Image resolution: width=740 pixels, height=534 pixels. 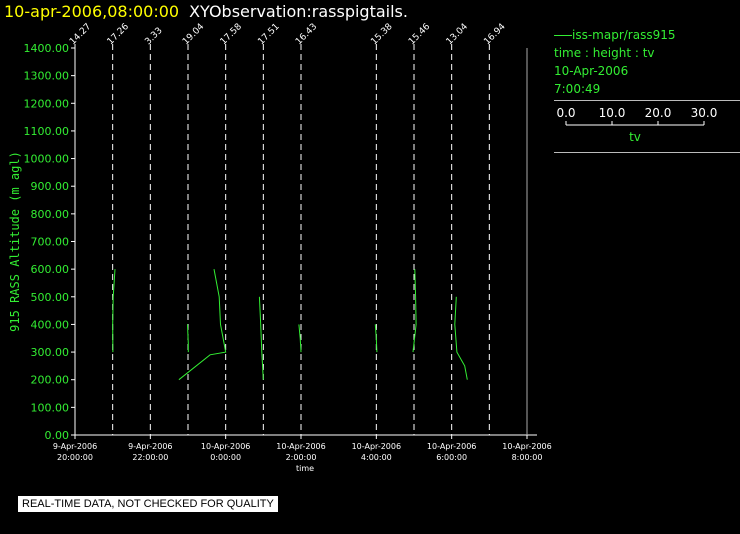 I want to click on y-tick-label: 700.00, so click(x=50, y=242).